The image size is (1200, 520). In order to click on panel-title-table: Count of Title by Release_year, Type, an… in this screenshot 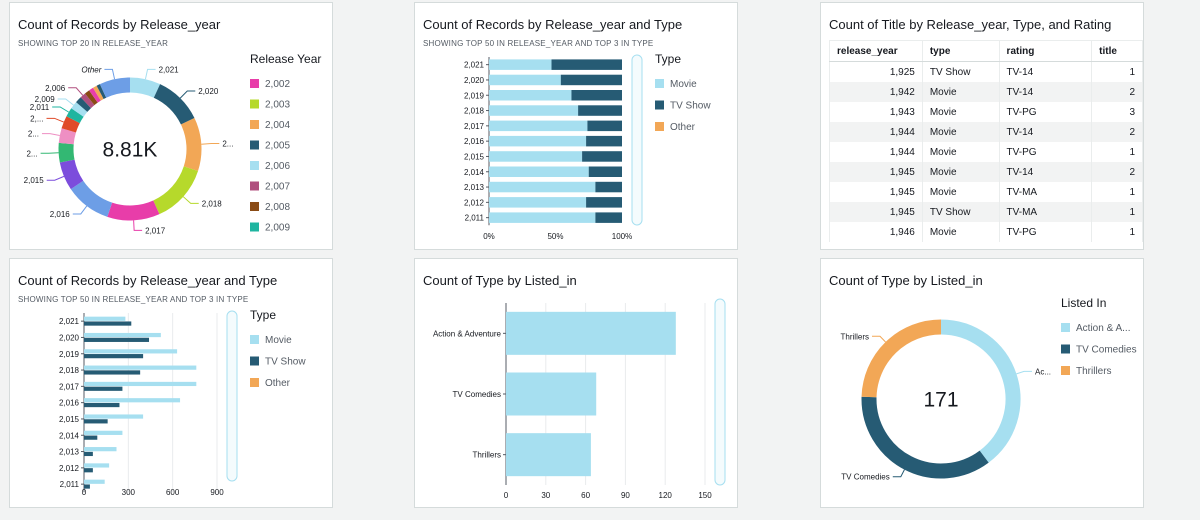, I will do `click(982, 126)`.